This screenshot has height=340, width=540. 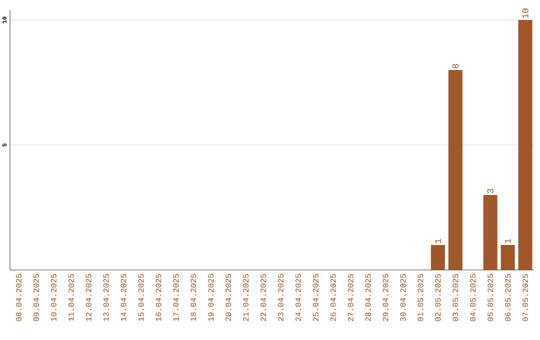 I want to click on x-tick-label: 03.05.2025, so click(x=455, y=298).